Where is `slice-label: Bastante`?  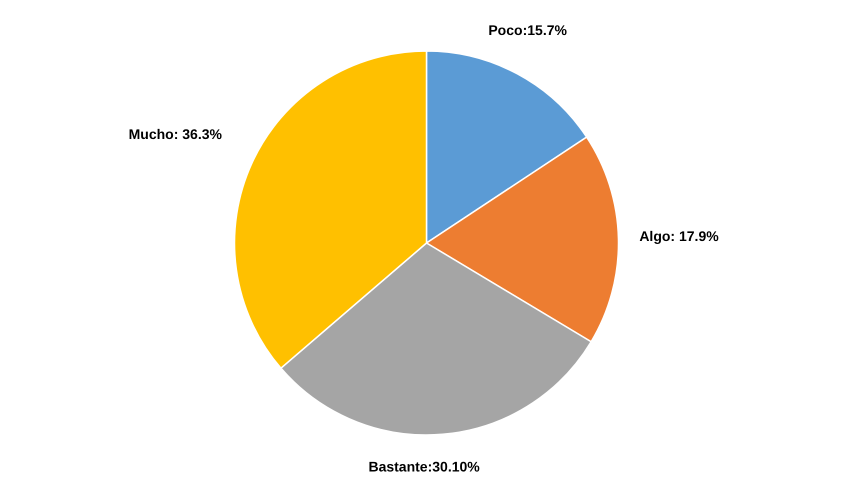
slice-label: Bastante is located at coordinates (398, 466).